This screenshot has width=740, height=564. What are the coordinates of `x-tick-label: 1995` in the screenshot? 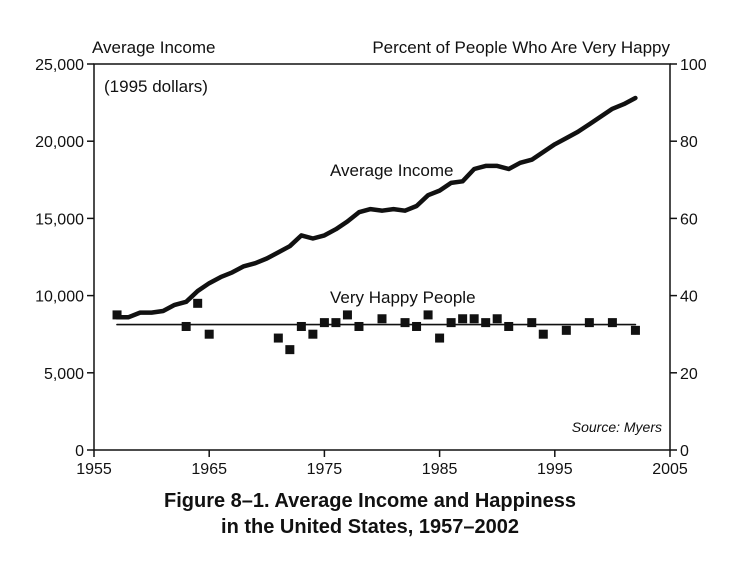 It's located at (555, 469).